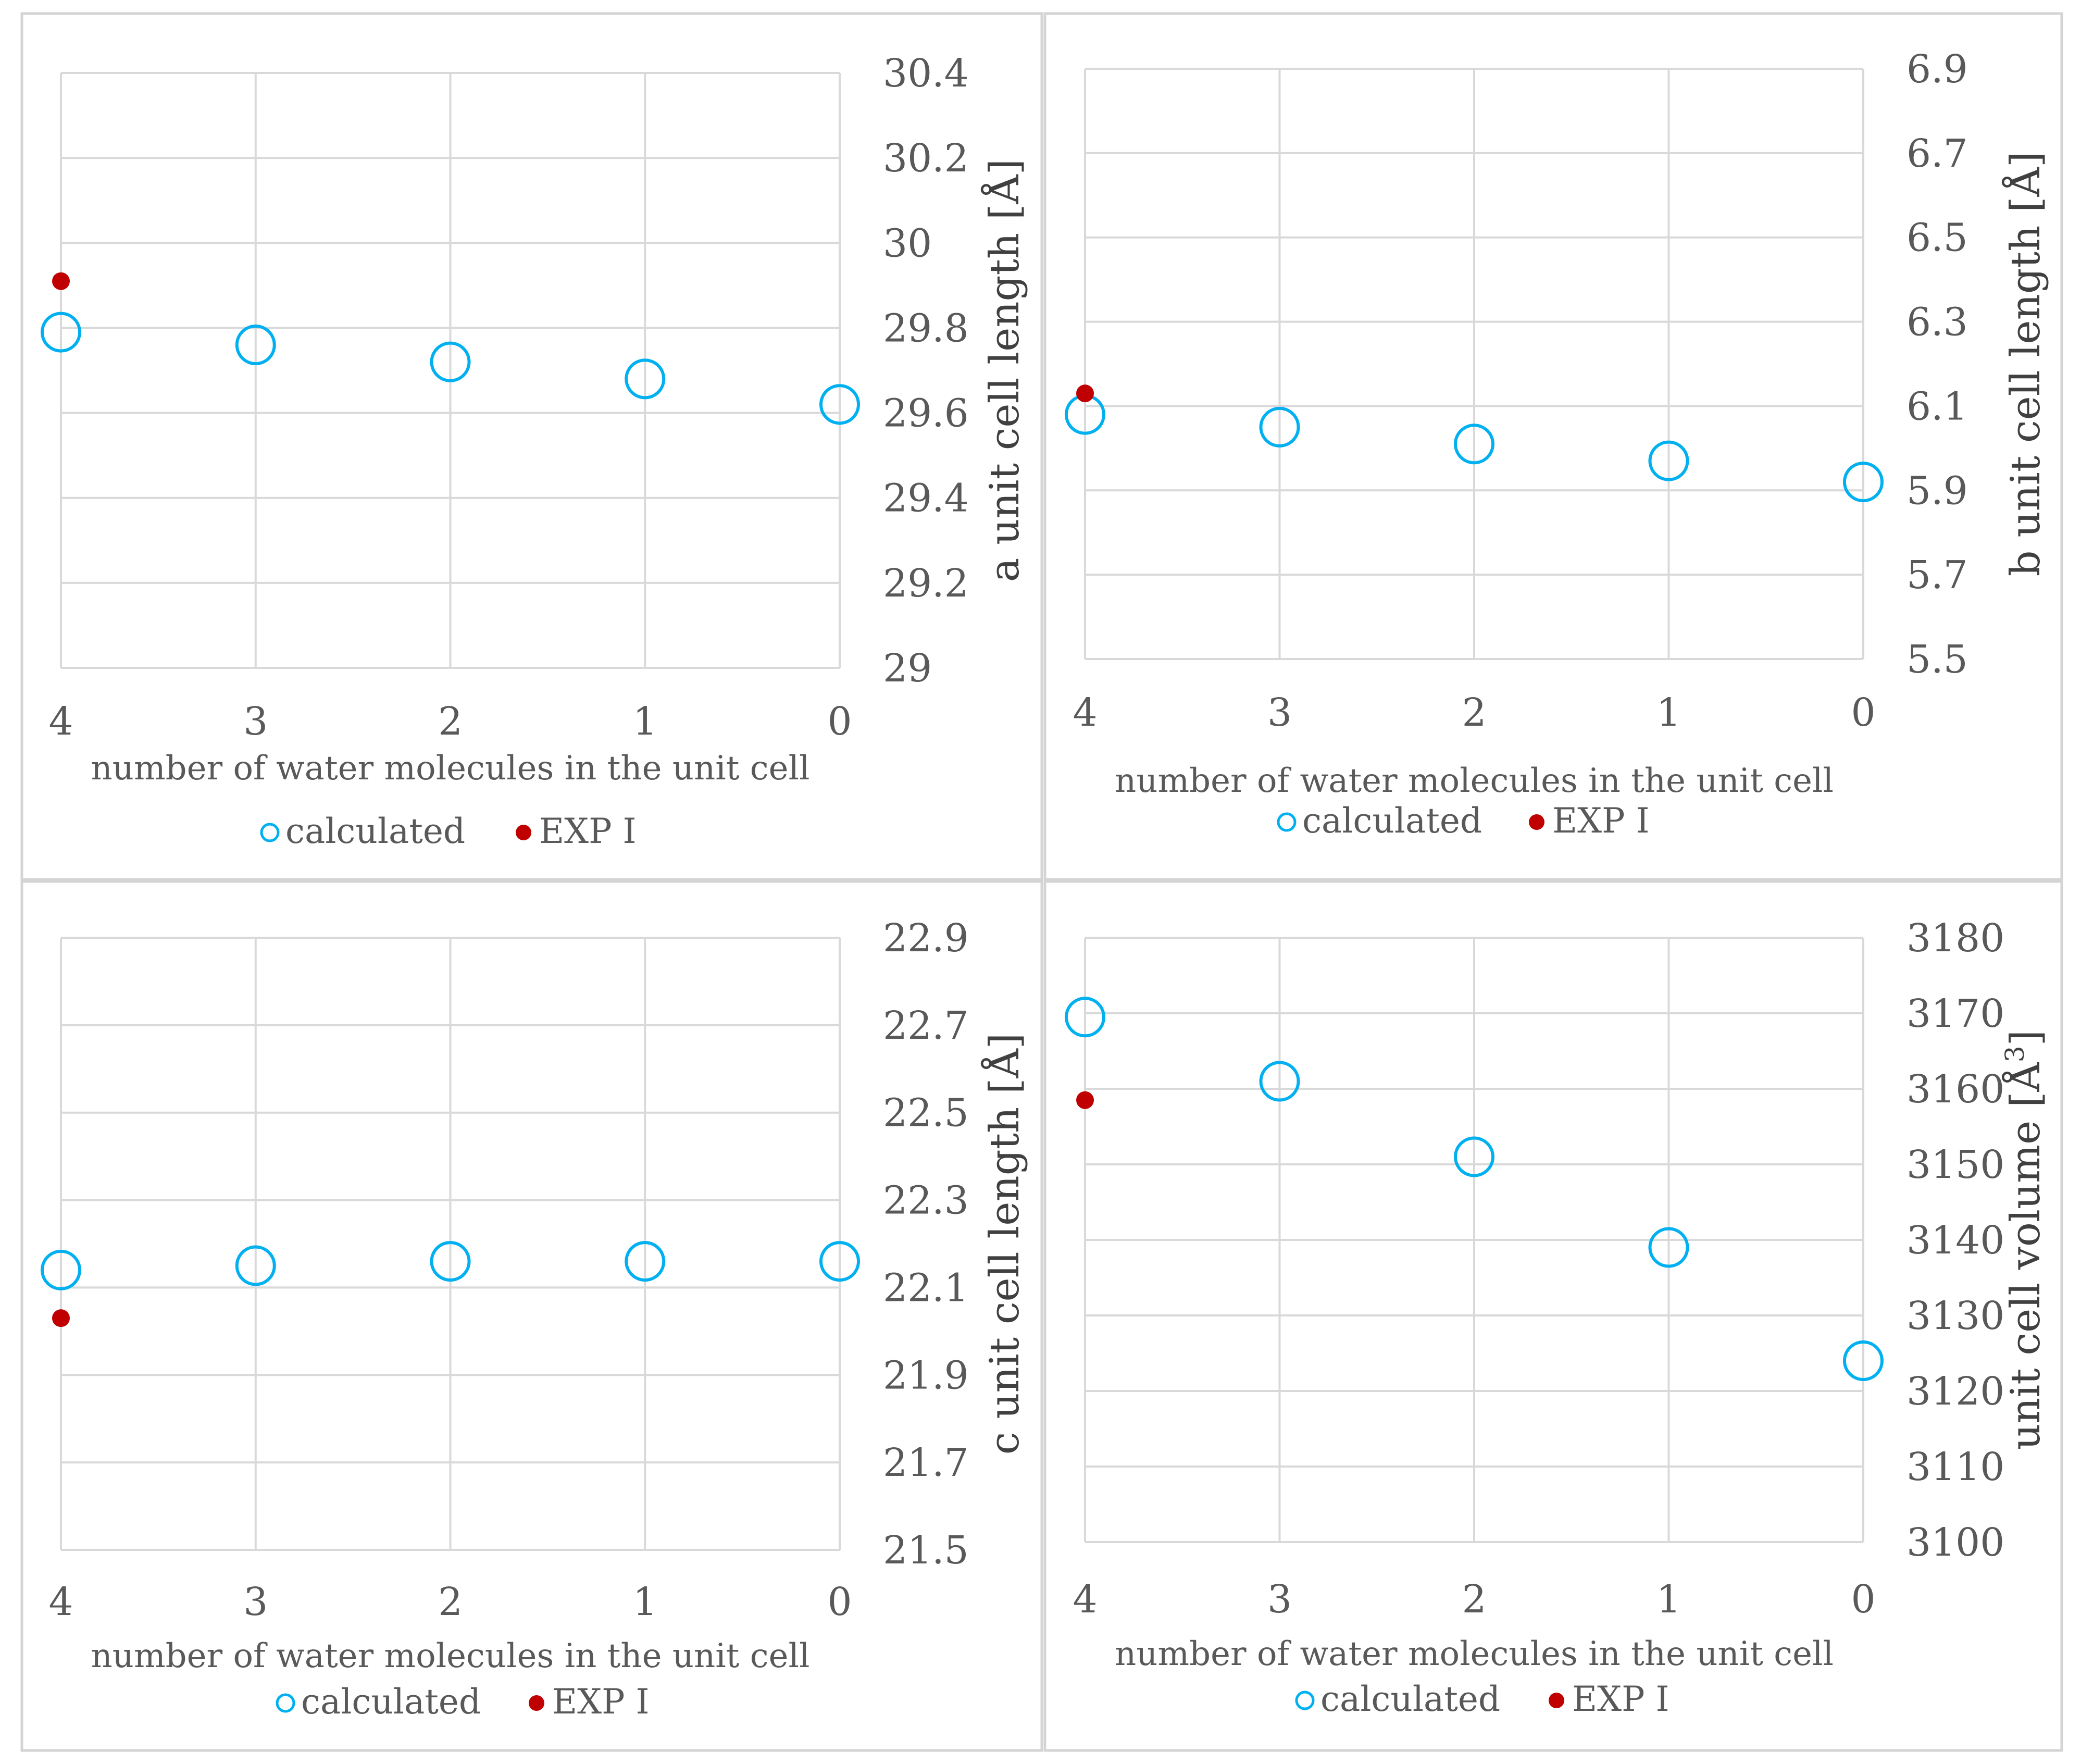  I want to click on y-tick-label: 29.2, so click(926, 583).